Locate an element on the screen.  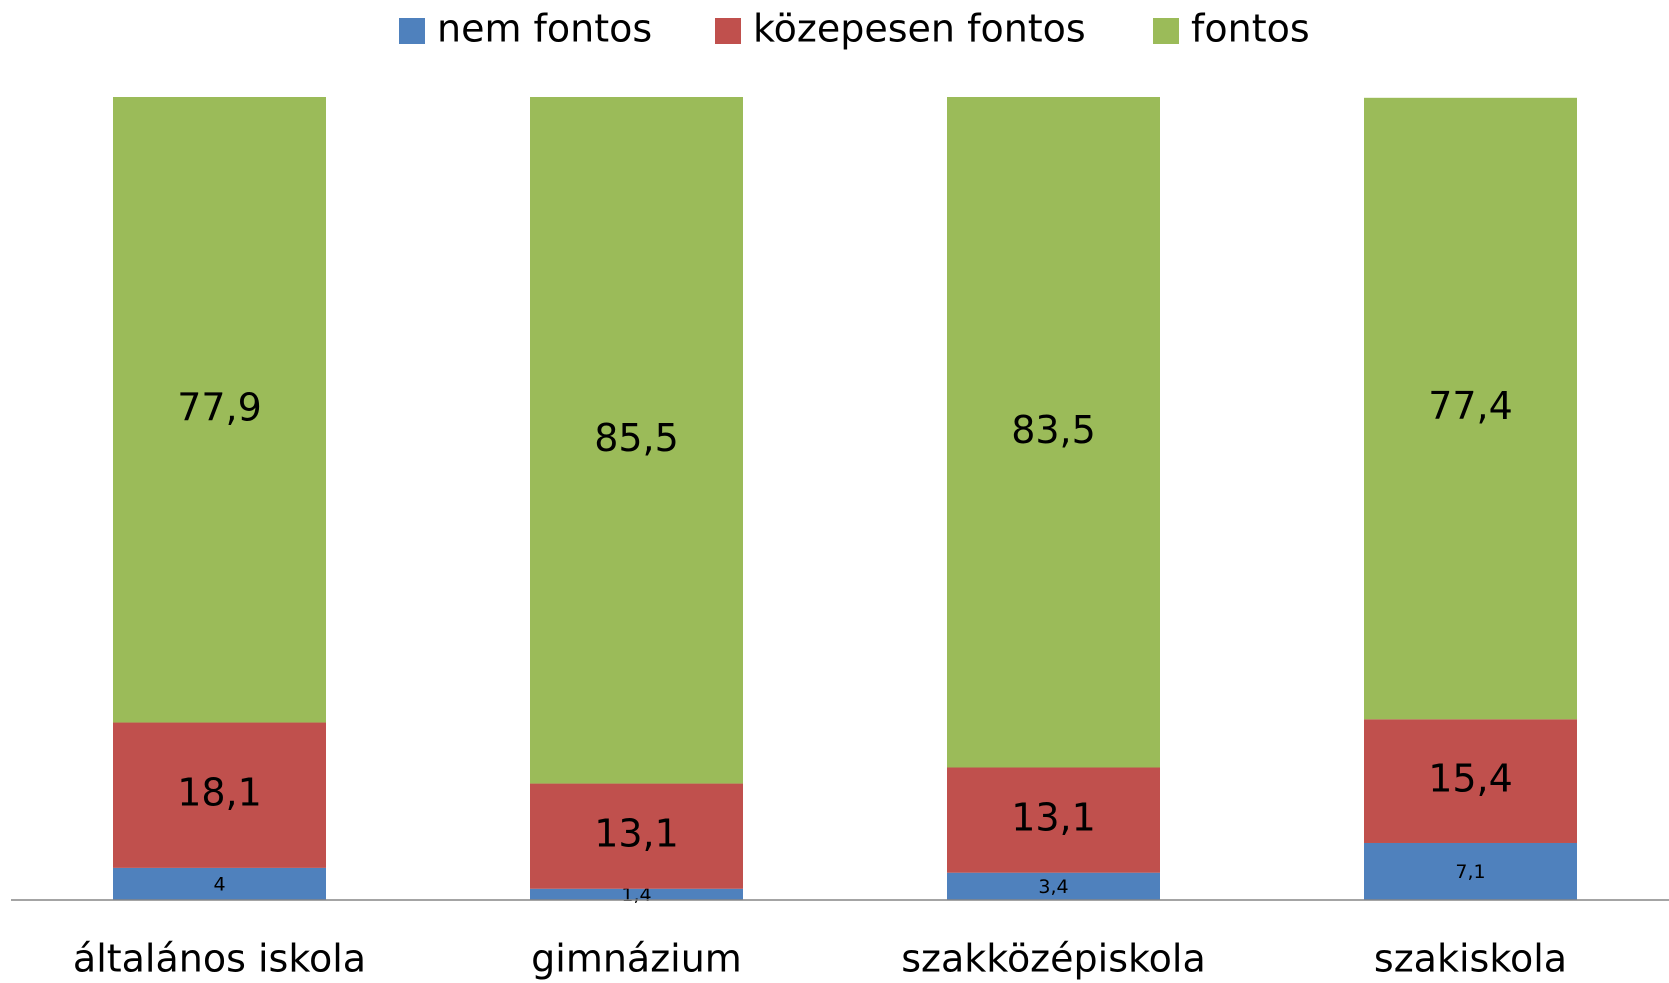
data-label: 18,1 is located at coordinates (219, 793).